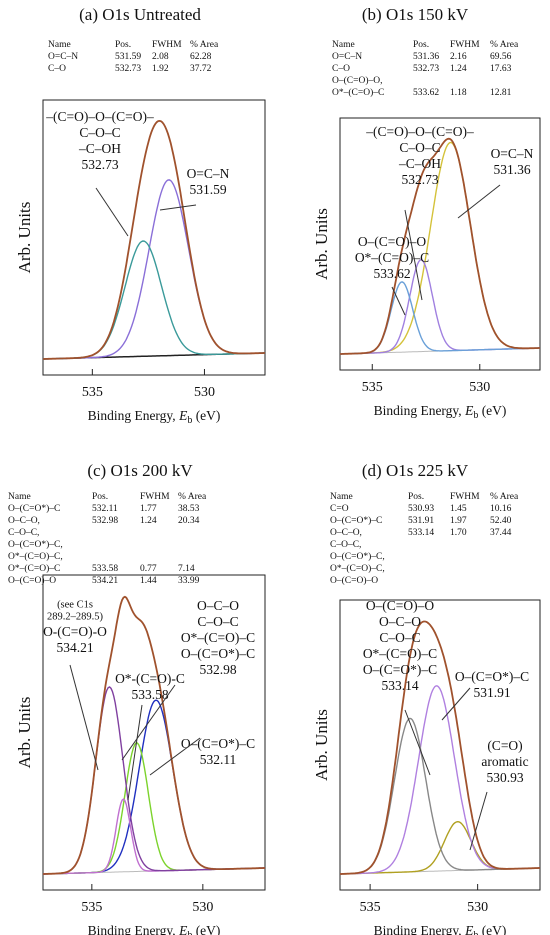 The image size is (550, 935). Describe the element at coordinates (105, 581) in the screenshot. I see `table-cell: 534.21` at that location.